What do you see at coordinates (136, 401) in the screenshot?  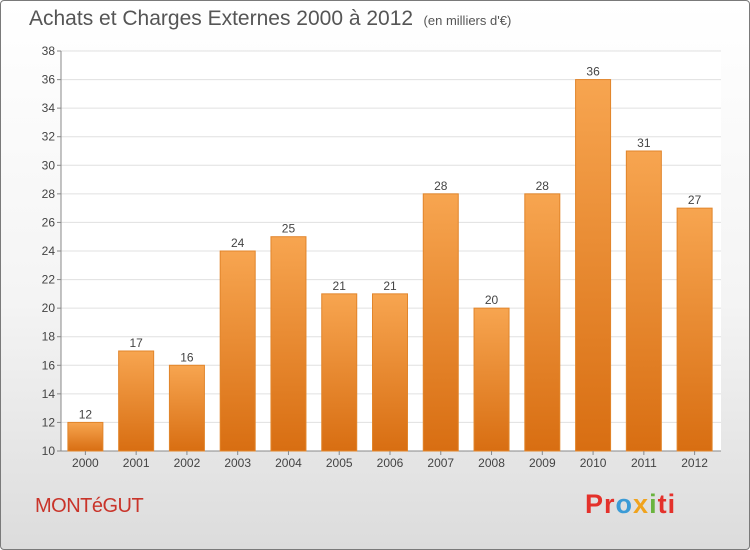 I see `bar-2001` at bounding box center [136, 401].